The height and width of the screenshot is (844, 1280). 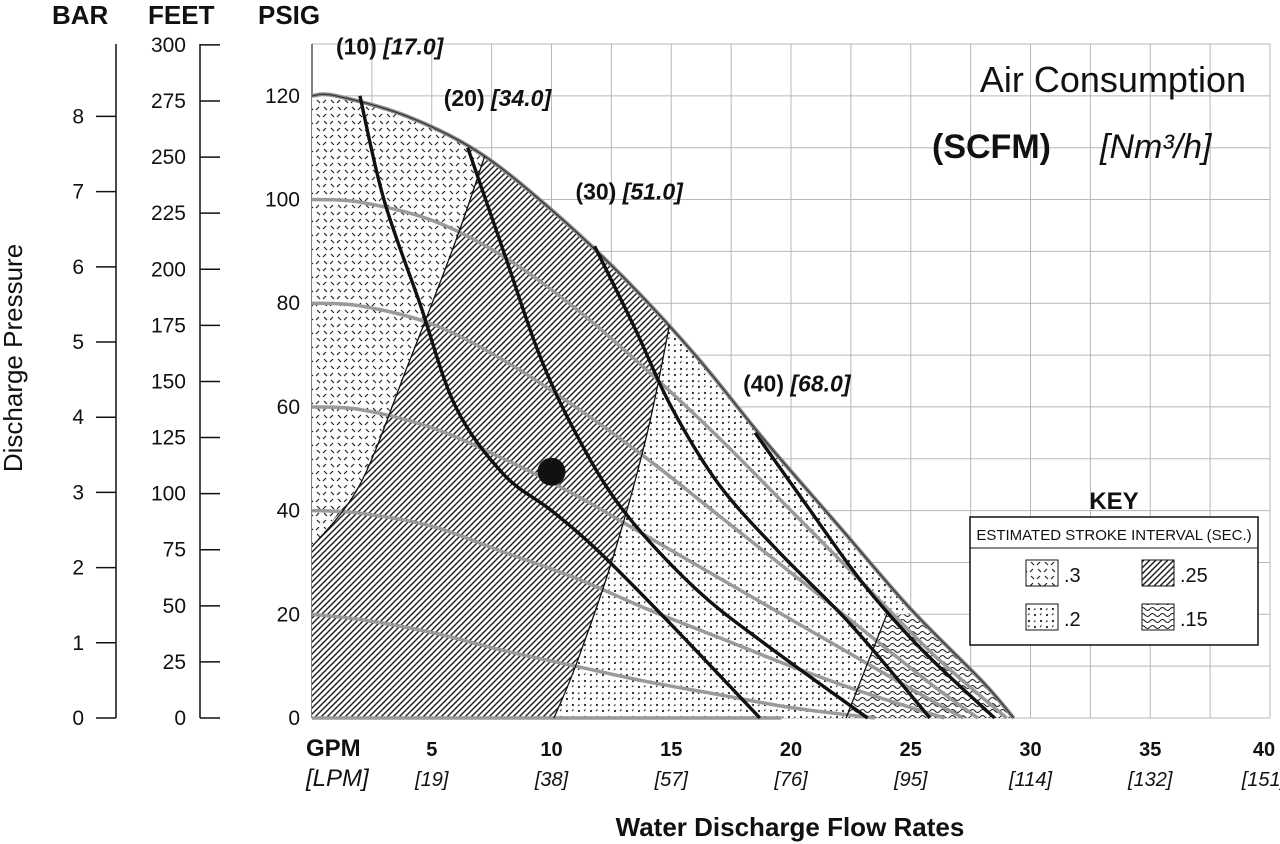 I want to click on bar-tick-label: 8, so click(x=78, y=116).